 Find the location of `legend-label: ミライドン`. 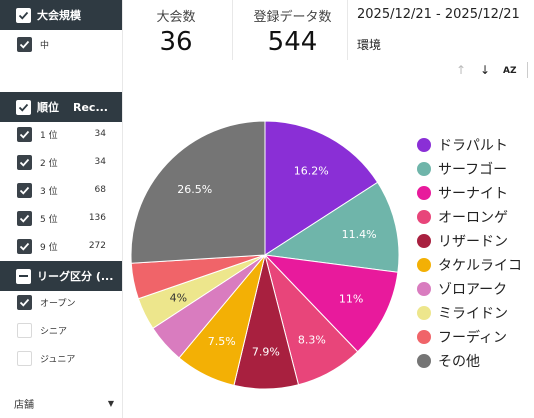

legend-label: ミライドン is located at coordinates (473, 314).